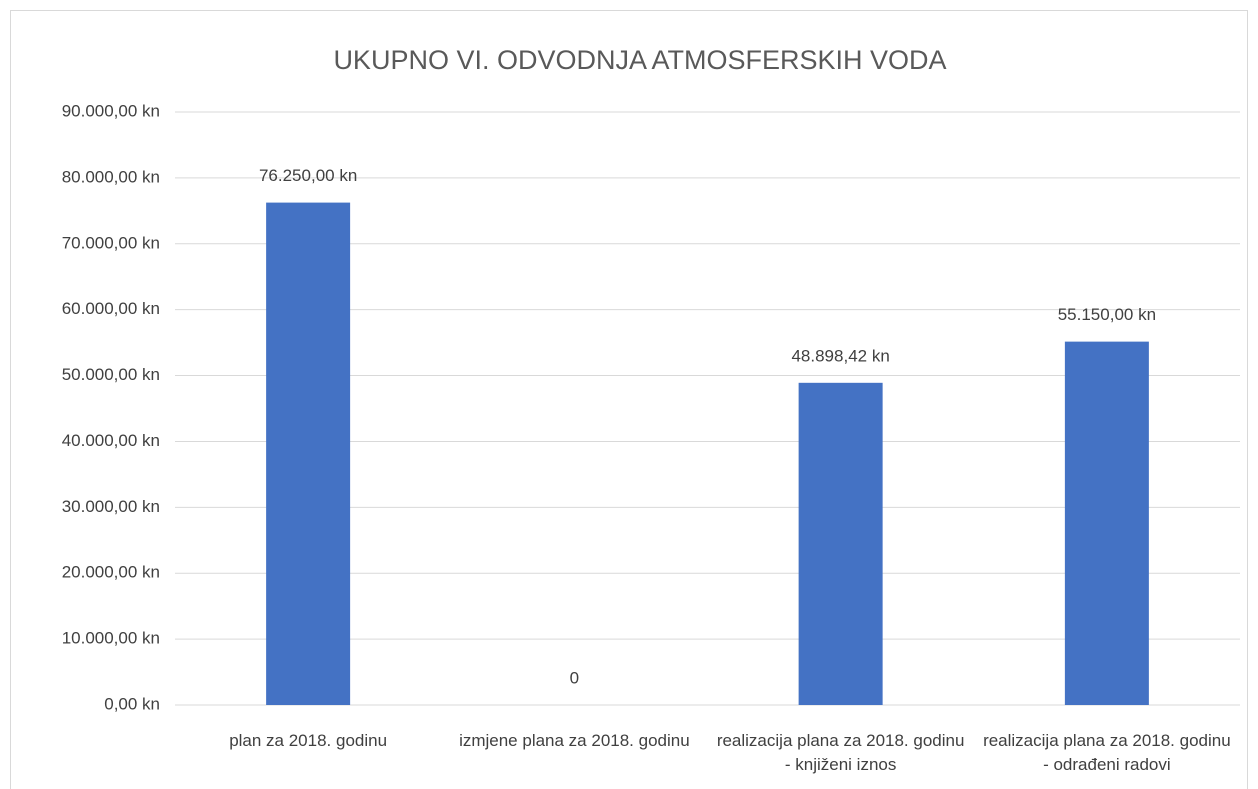 This screenshot has height=789, width=1258. What do you see at coordinates (111, 308) in the screenshot?
I see `y-tick-label: 60.000,00 kn` at bounding box center [111, 308].